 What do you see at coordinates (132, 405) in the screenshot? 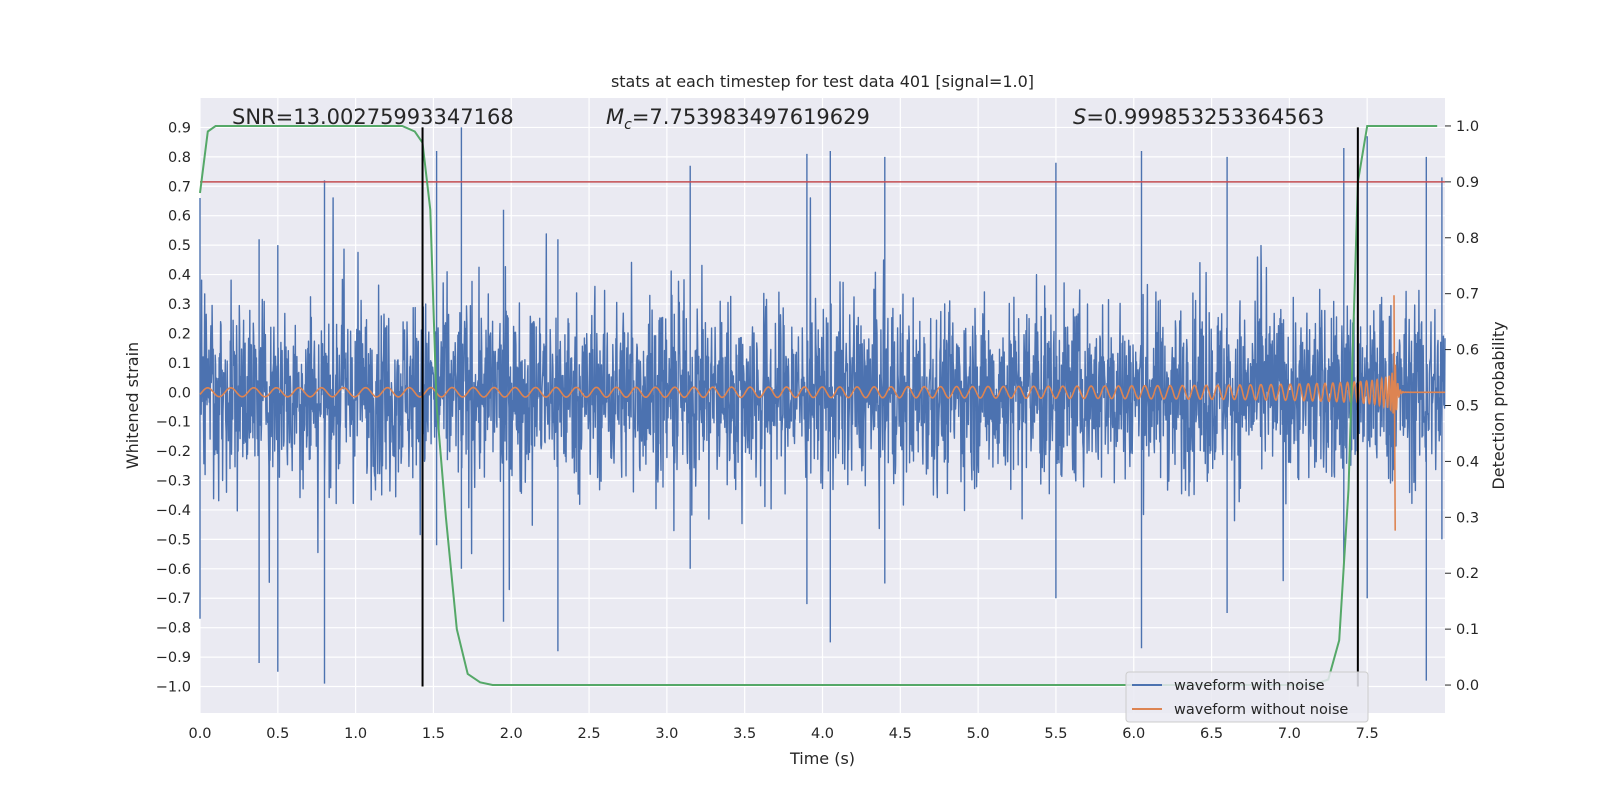
I see `y-axis-label: Whitened strain` at bounding box center [132, 405].